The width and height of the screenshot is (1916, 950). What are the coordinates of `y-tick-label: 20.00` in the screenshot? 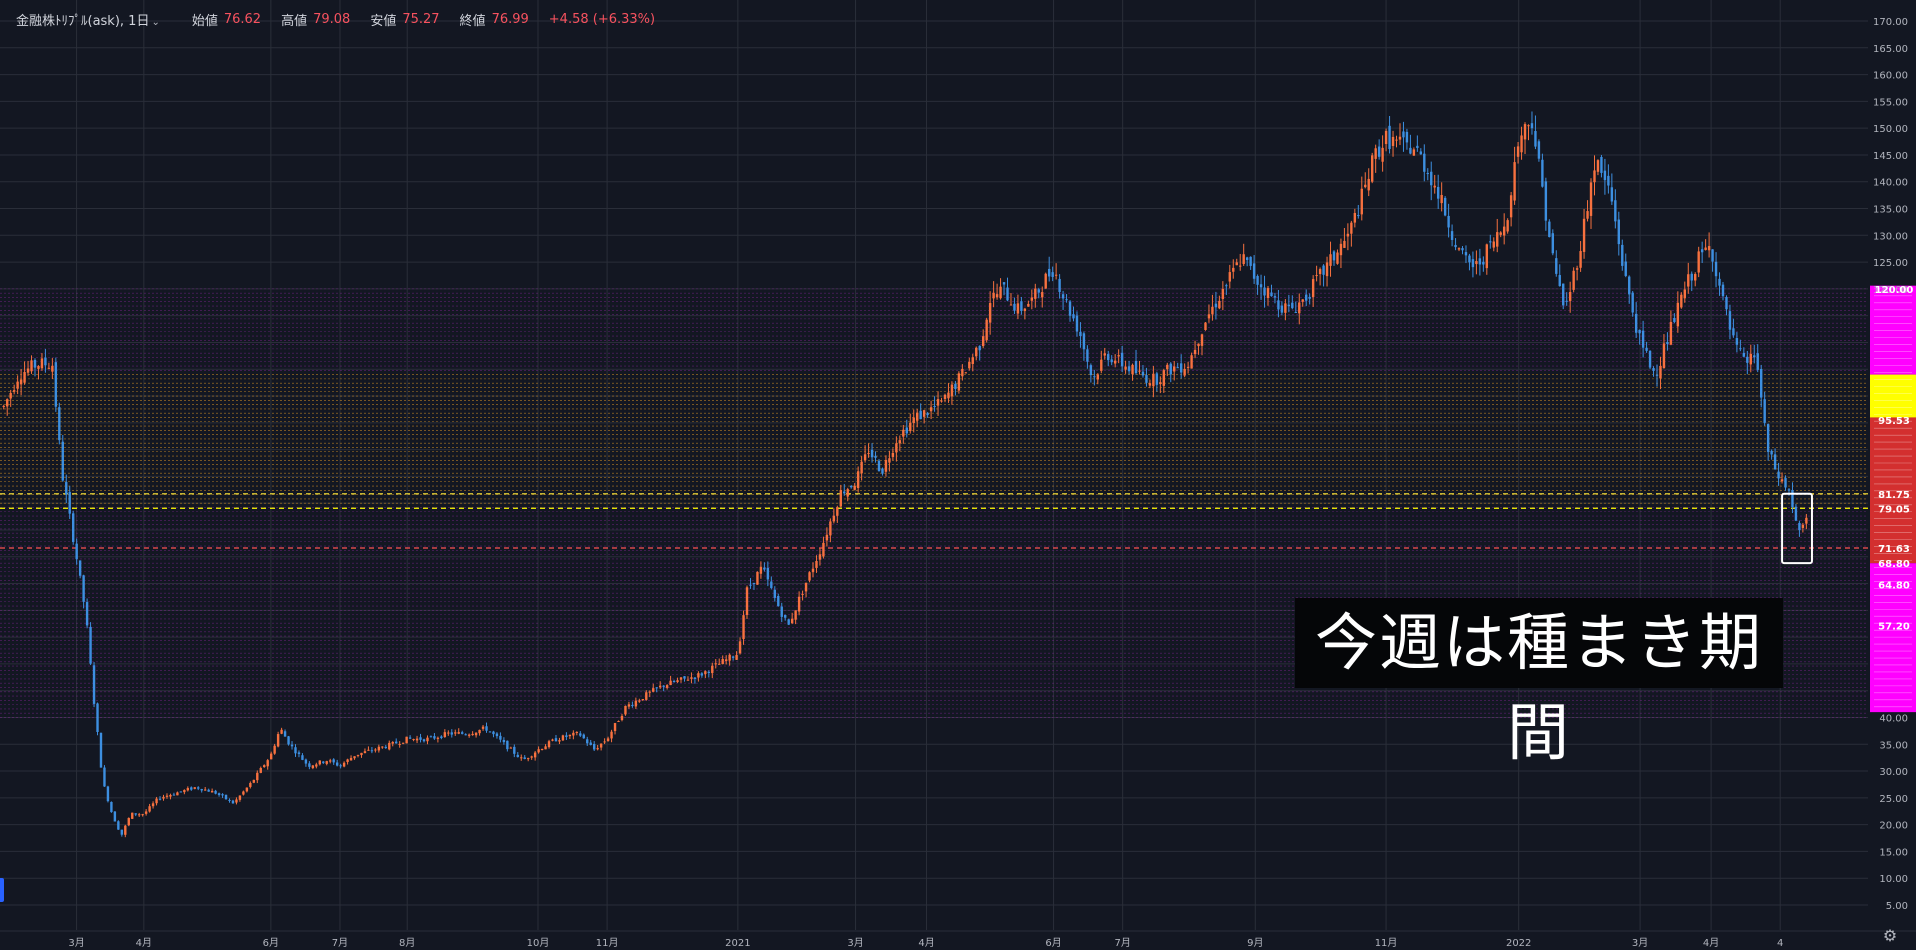 It's located at (1893, 826).